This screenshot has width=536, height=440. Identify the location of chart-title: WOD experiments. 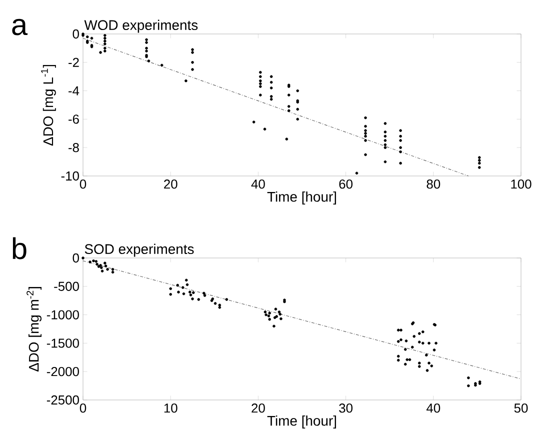
(141, 26).